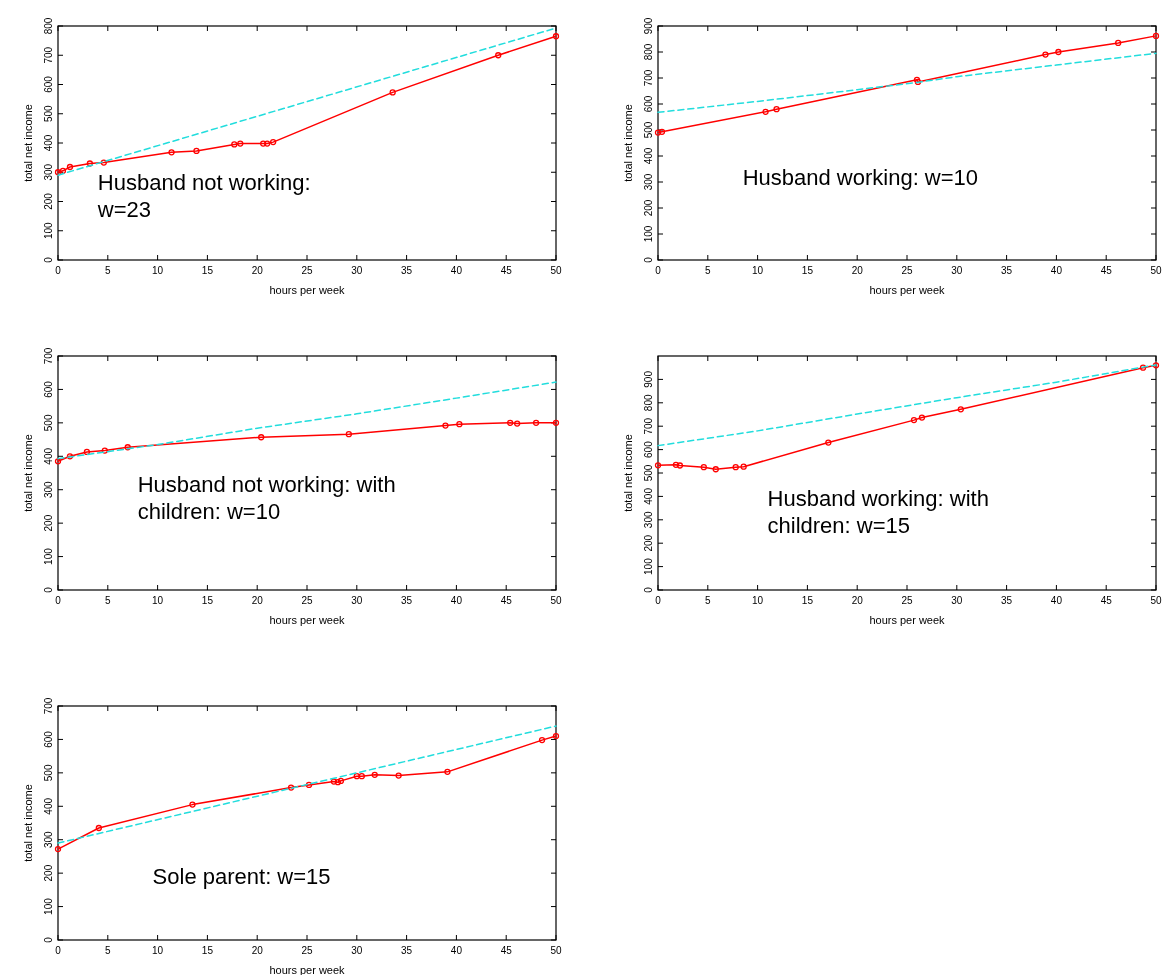 Image resolution: width=1163 pixels, height=975 pixels. Describe the element at coordinates (266, 498) in the screenshot. I see `annotation: Husband not working: with children: w=10` at that location.